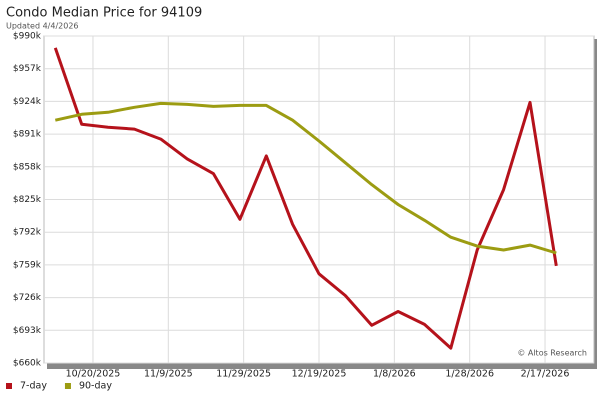 Image resolution: width=600 pixels, height=400 pixels. What do you see at coordinates (27, 102) in the screenshot?
I see `y-tick-label: $924k` at bounding box center [27, 102].